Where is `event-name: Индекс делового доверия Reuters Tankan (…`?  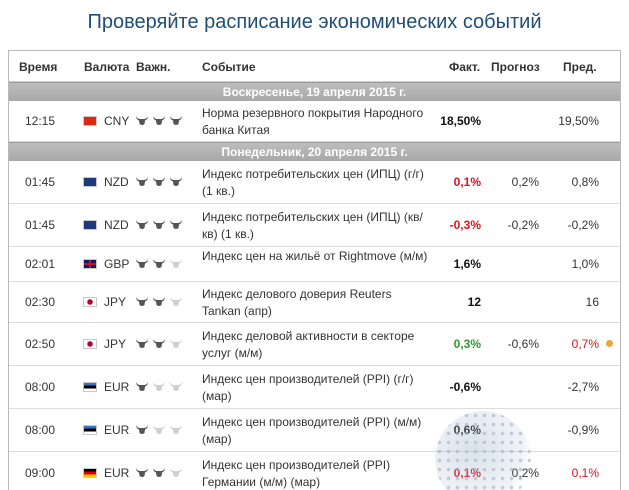
event-name: Индекс делового доверия Reuters Tankan (… is located at coordinates (297, 302).